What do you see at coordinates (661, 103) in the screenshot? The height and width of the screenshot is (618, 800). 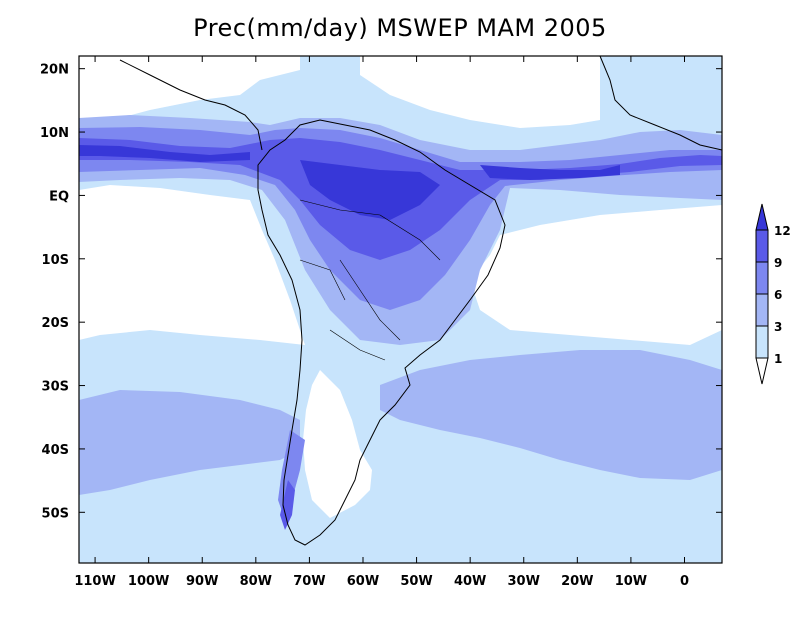 I see `africa-outline` at bounding box center [661, 103].